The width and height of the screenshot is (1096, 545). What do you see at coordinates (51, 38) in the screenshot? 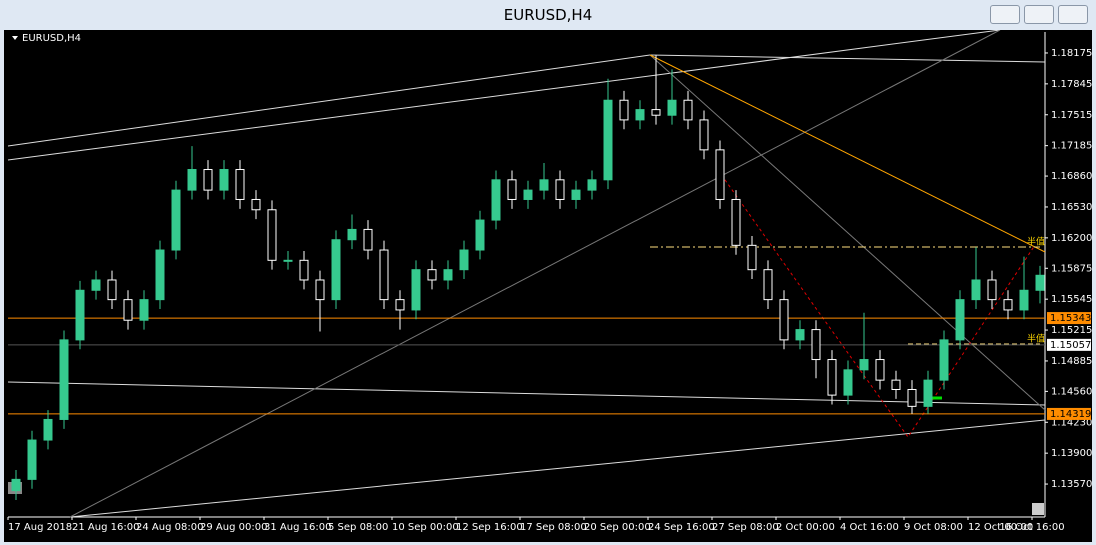
I see `chart-label: EURUSD,H4` at bounding box center [51, 38].